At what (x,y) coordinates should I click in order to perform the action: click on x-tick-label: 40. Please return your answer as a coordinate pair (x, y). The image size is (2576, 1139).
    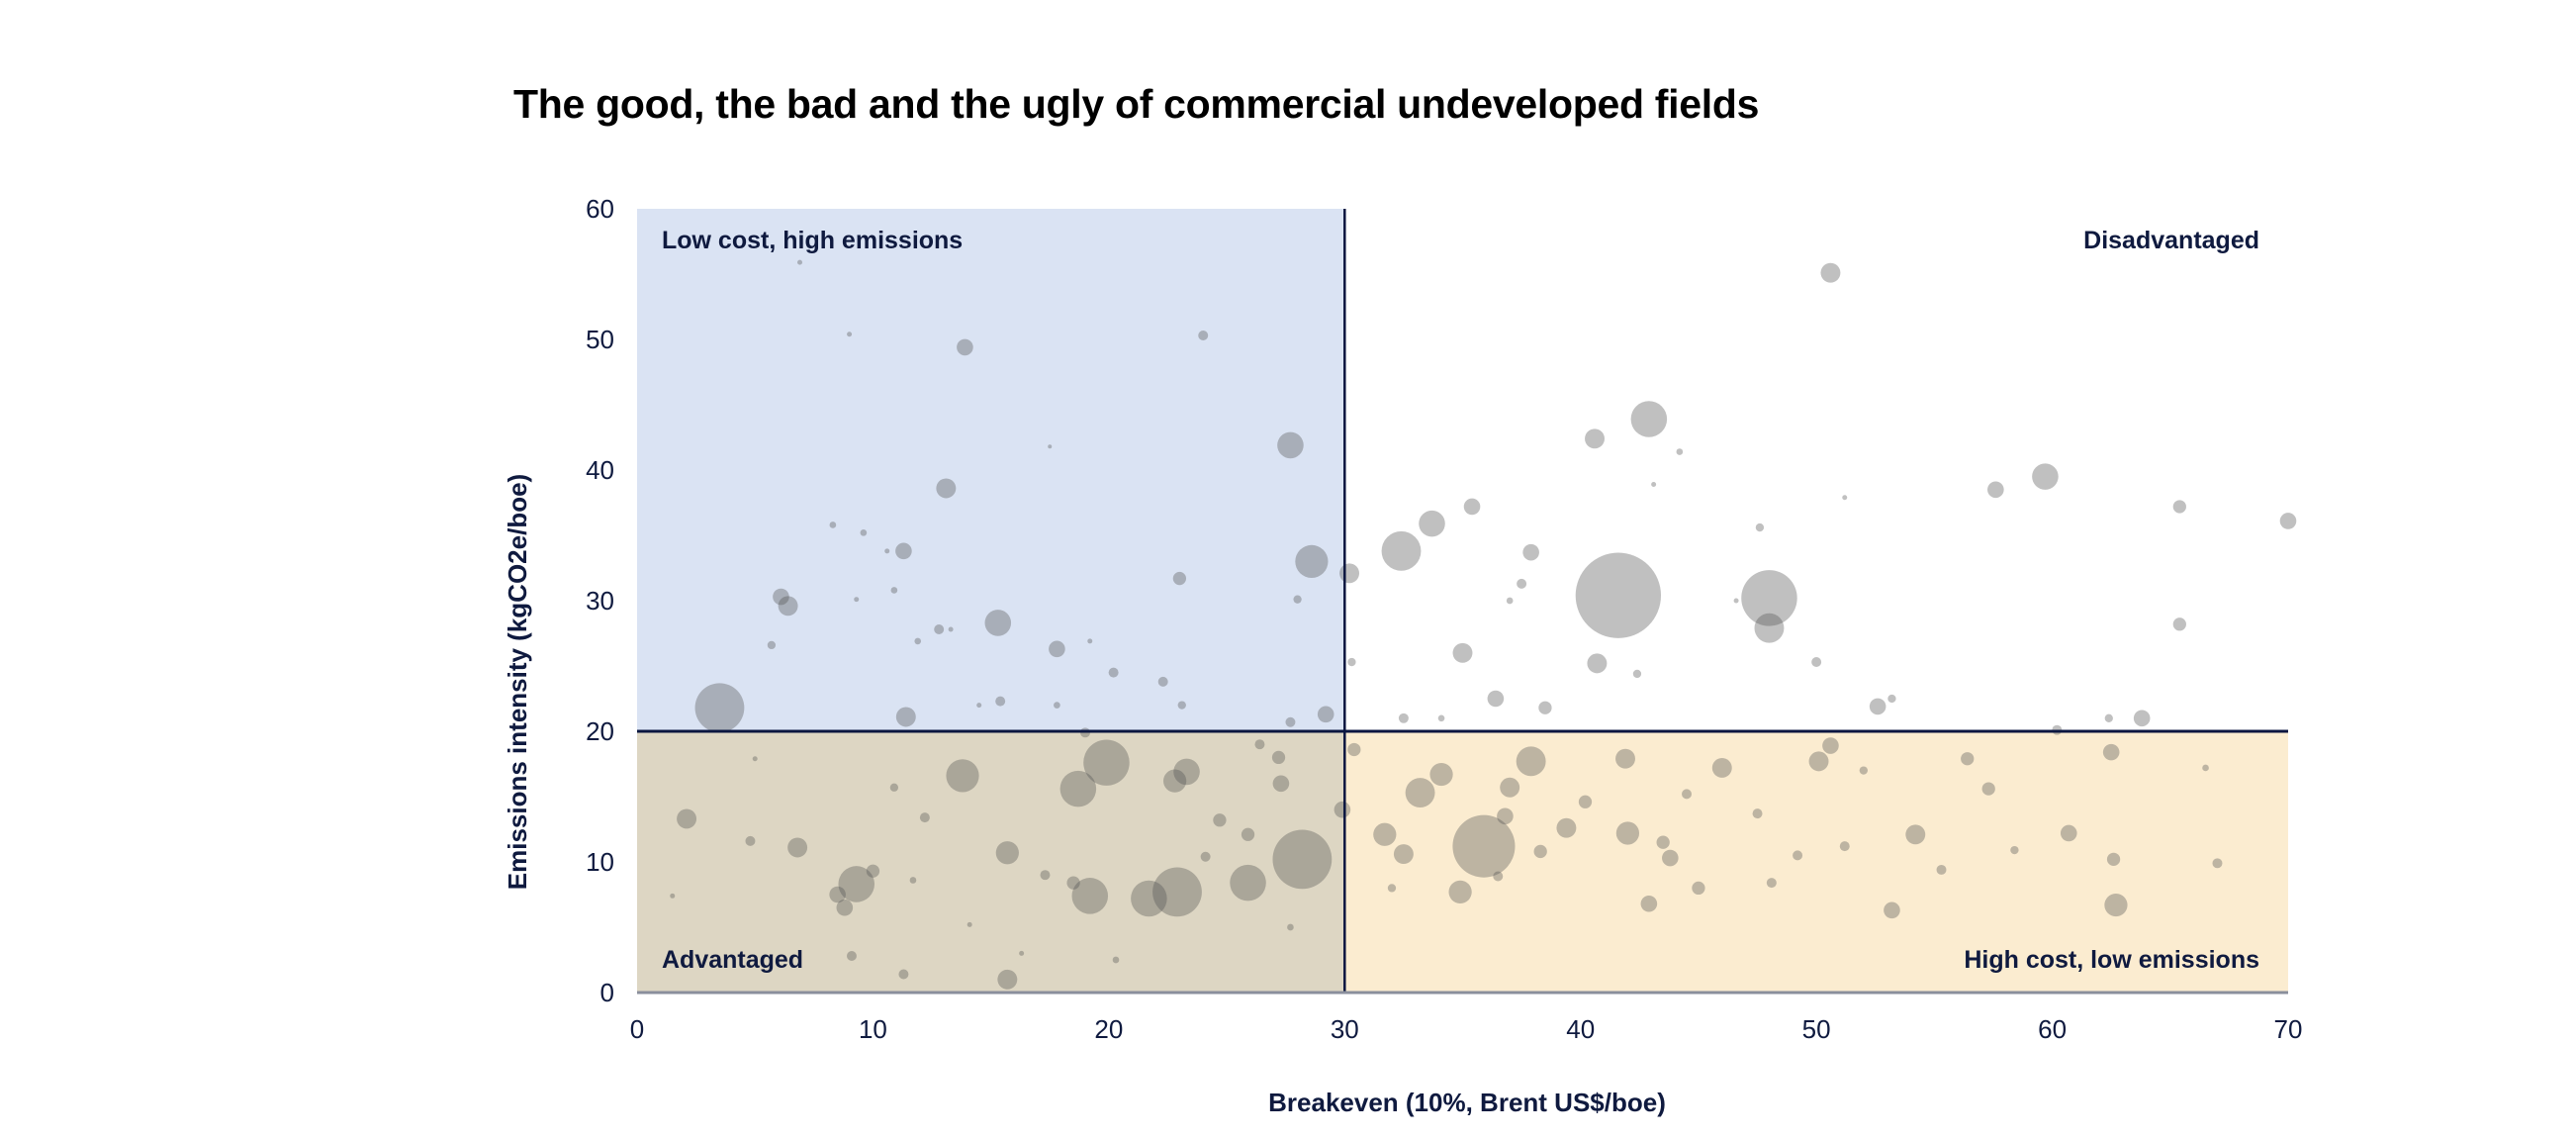
    Looking at the image, I should click on (1580, 1029).